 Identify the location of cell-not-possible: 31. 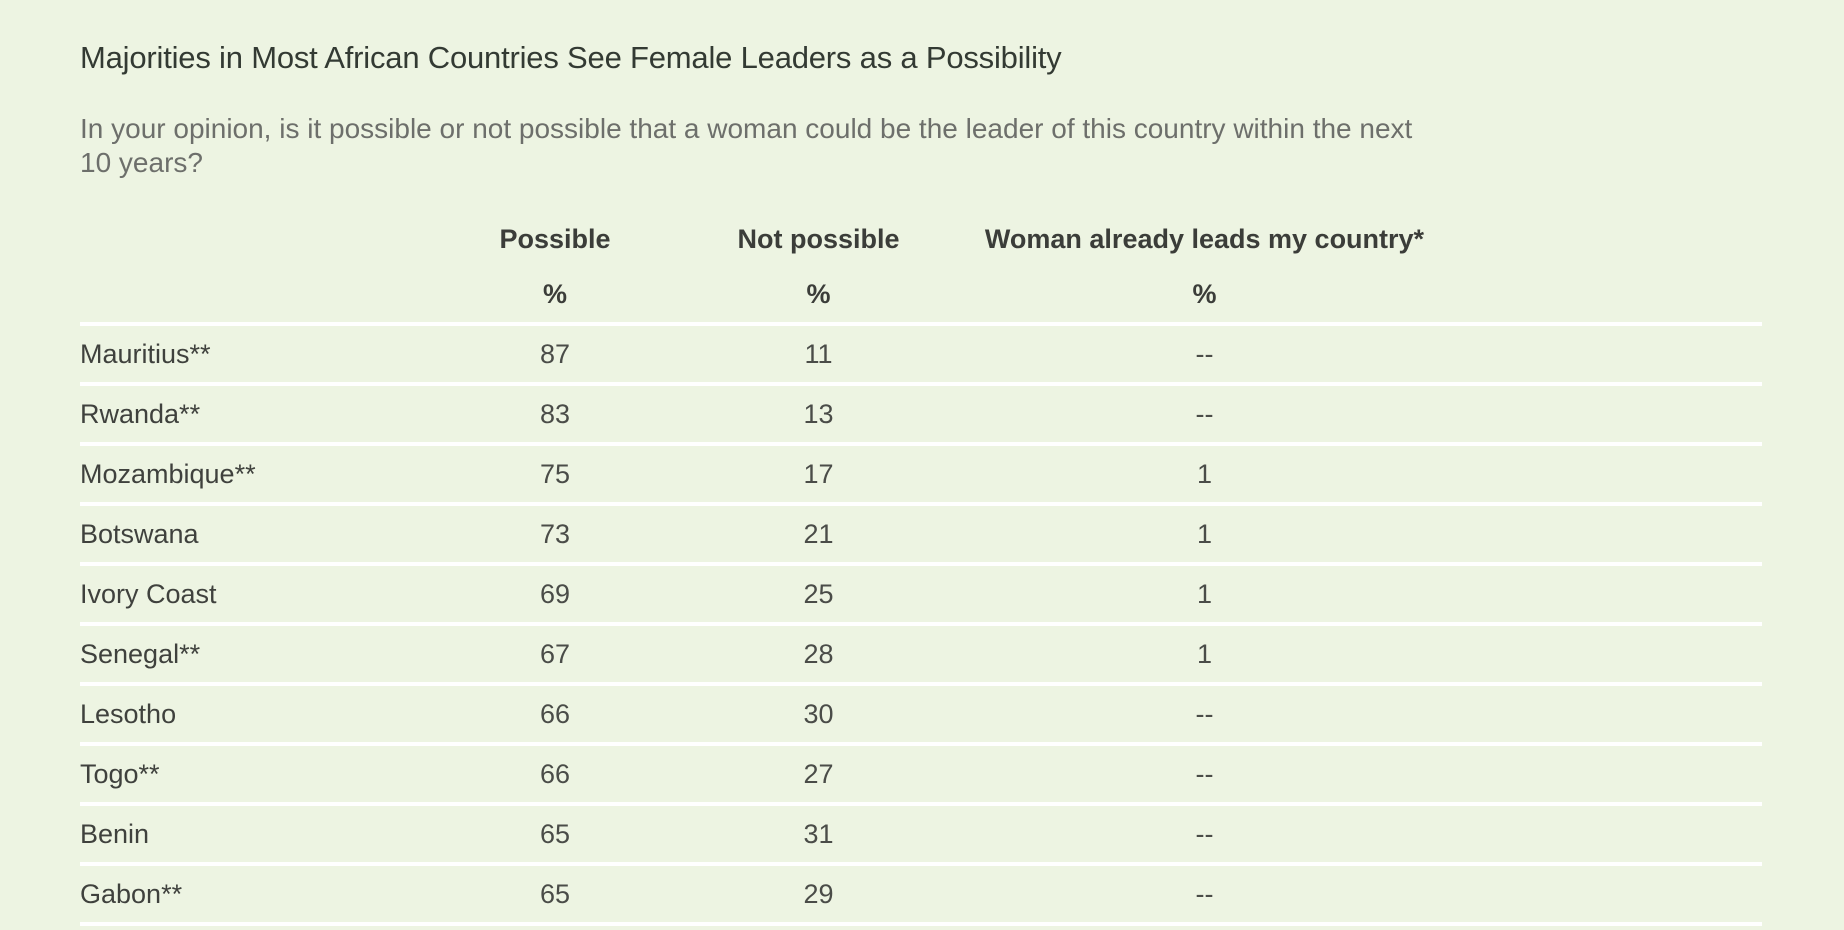
(818, 835).